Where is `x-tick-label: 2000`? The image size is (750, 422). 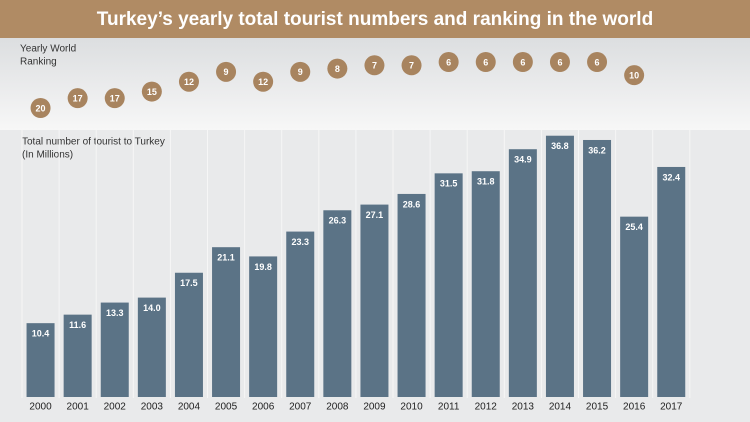
x-tick-label: 2000 is located at coordinates (40, 407).